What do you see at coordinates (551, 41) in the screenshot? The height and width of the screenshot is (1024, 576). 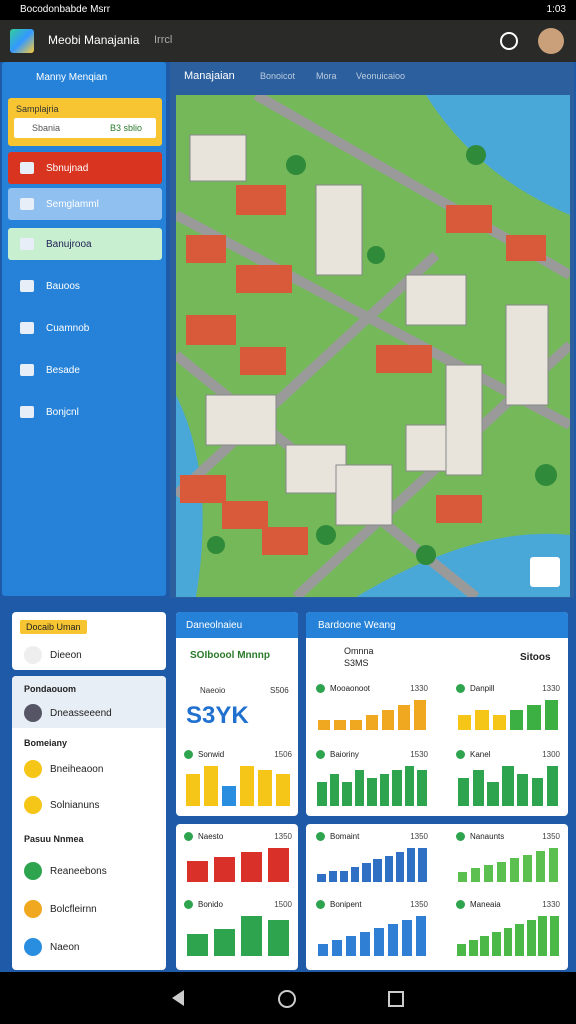 I see `avatar` at bounding box center [551, 41].